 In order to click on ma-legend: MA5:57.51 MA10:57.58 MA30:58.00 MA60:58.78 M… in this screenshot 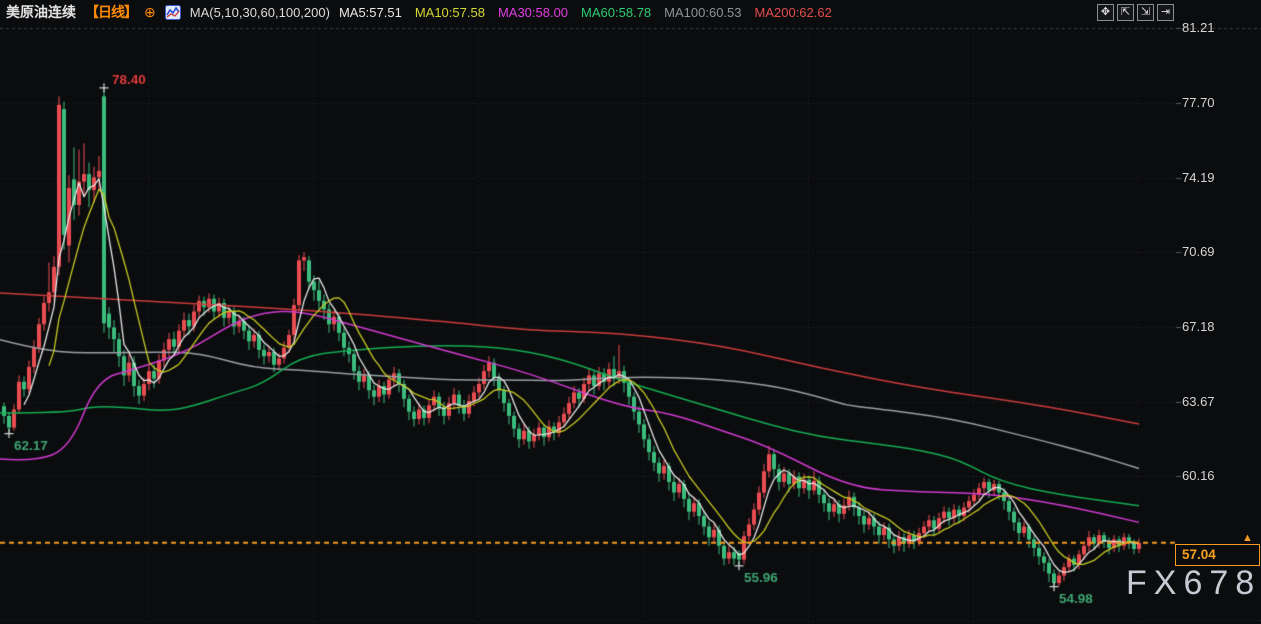, I will do `click(585, 12)`.